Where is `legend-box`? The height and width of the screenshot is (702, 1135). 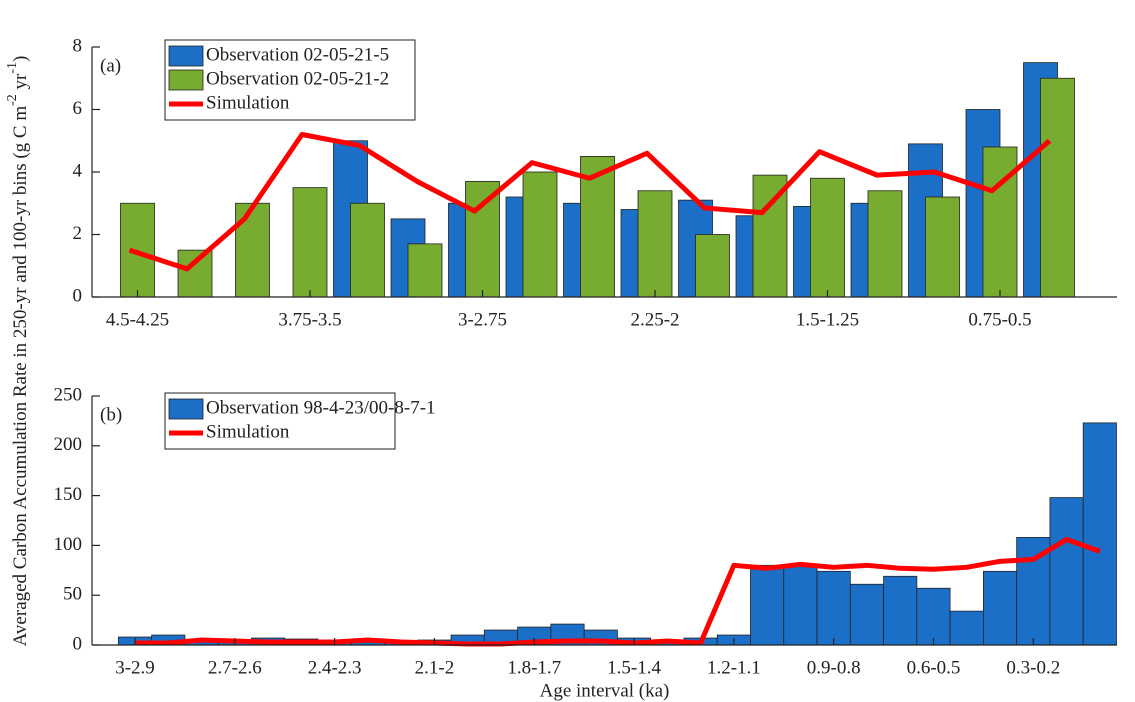 legend-box is located at coordinates (290, 80).